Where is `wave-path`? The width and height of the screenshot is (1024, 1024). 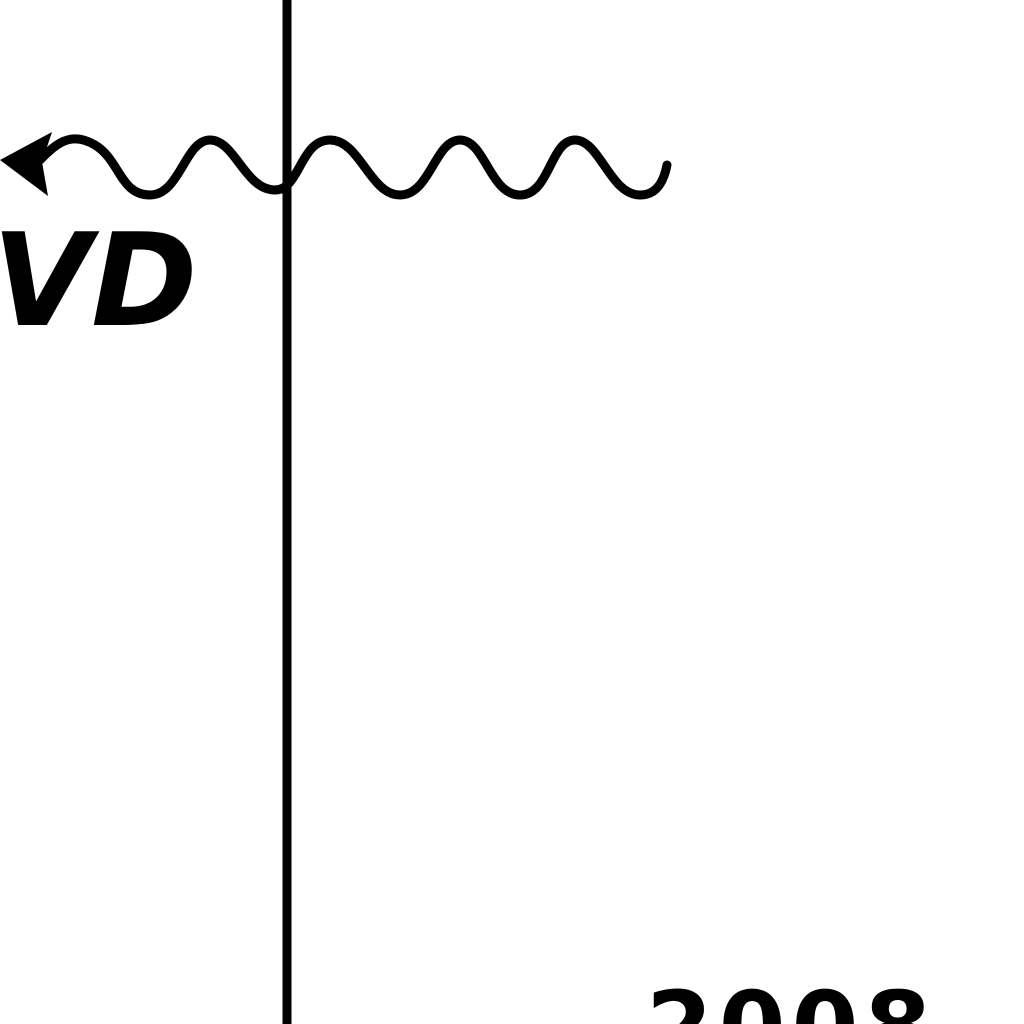
wave-path is located at coordinates (353, 167).